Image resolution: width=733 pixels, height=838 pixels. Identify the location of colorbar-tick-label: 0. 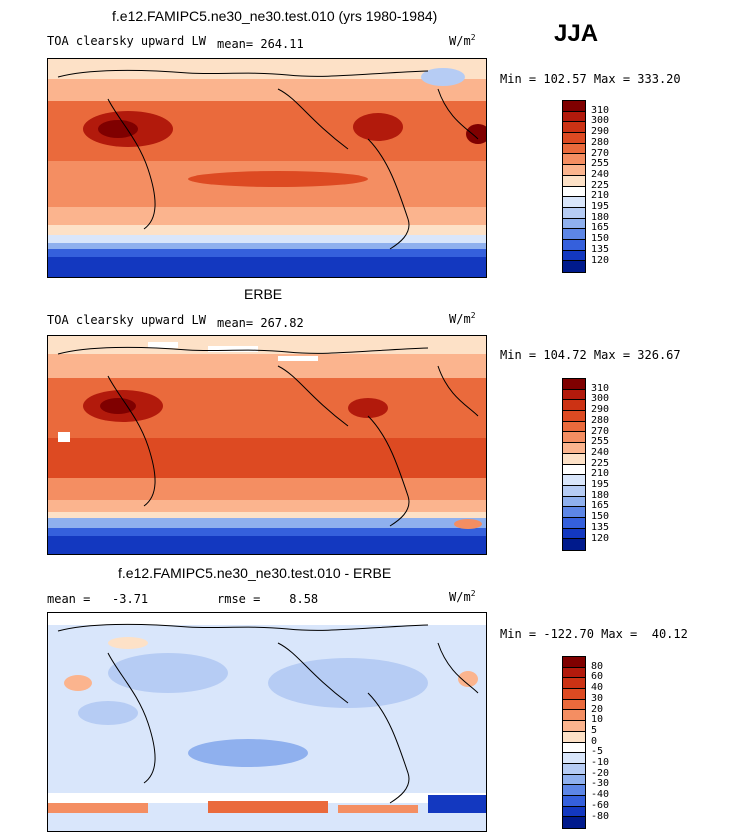
(594, 741).